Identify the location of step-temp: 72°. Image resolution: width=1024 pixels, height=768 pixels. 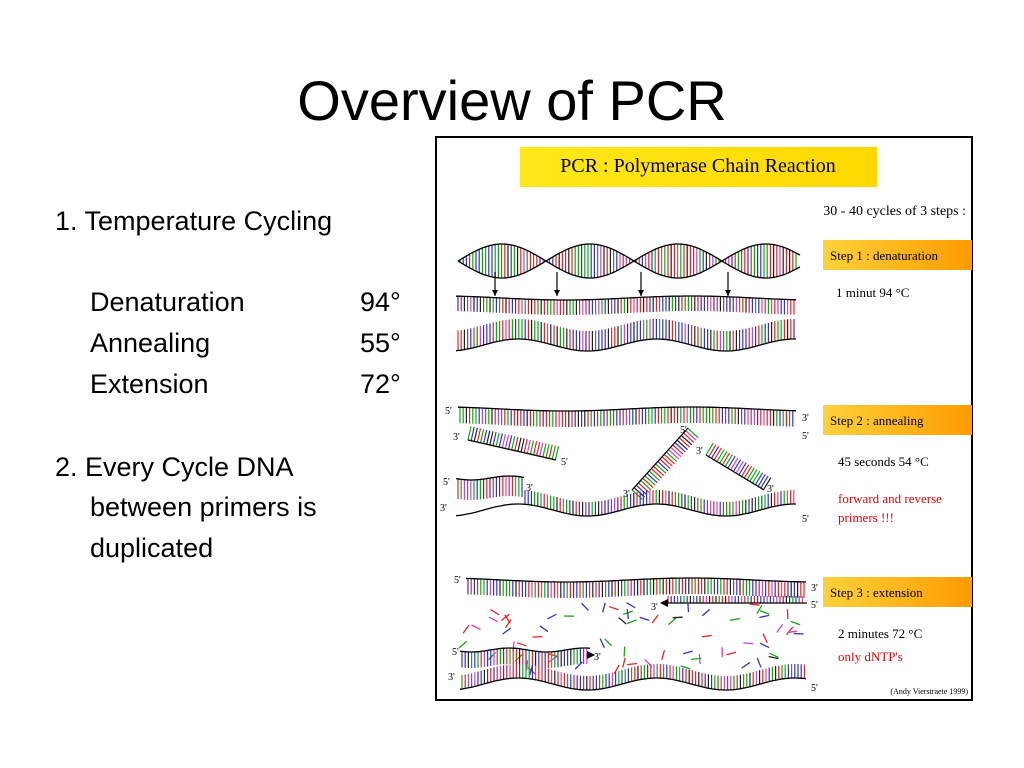
(380, 384).